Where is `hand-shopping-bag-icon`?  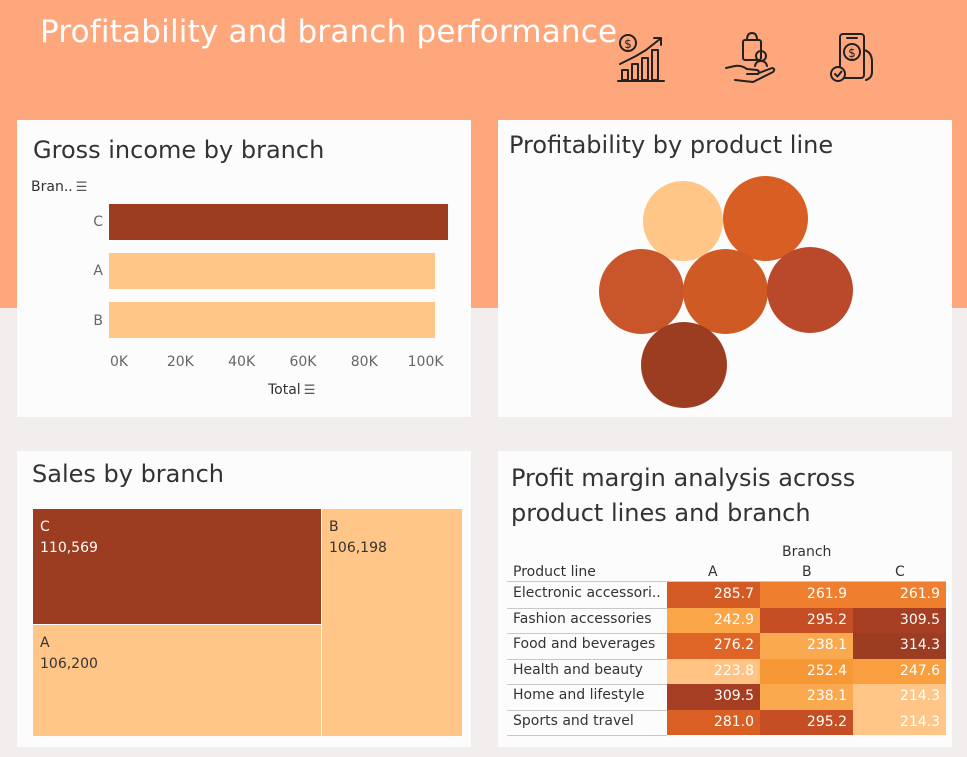 hand-shopping-bag-icon is located at coordinates (751, 58).